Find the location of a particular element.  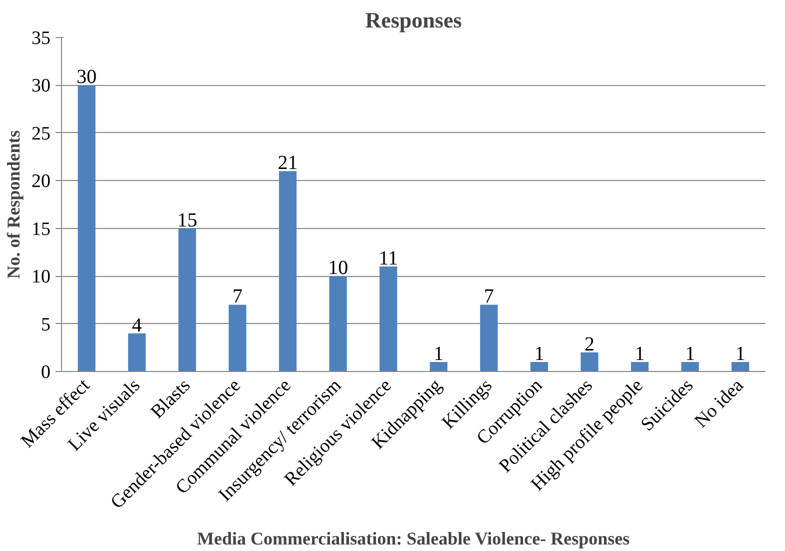

data-label: 30 is located at coordinates (86, 77).